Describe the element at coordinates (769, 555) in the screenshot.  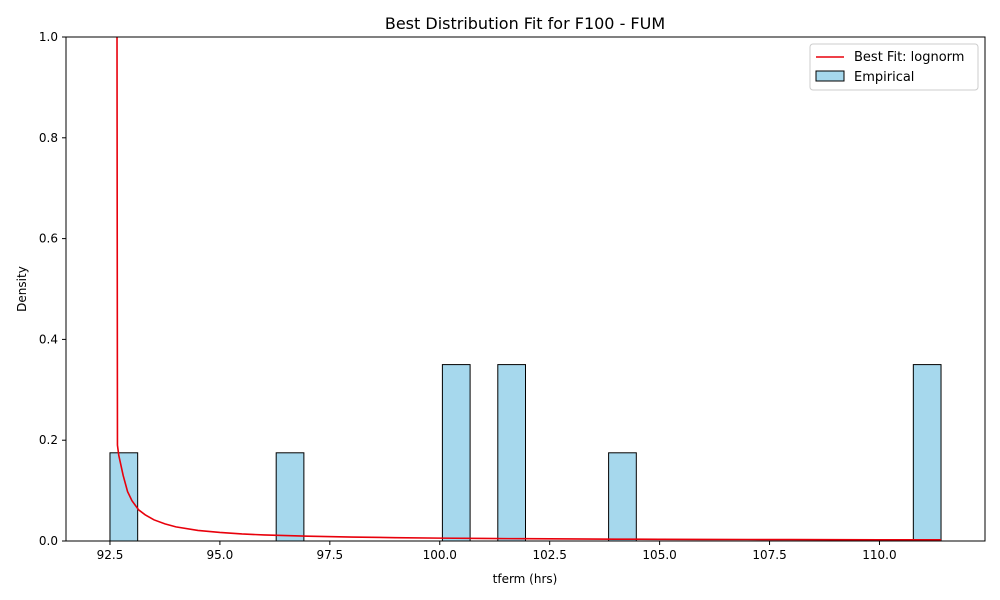
I see `x-tick-label: 107.5` at that location.